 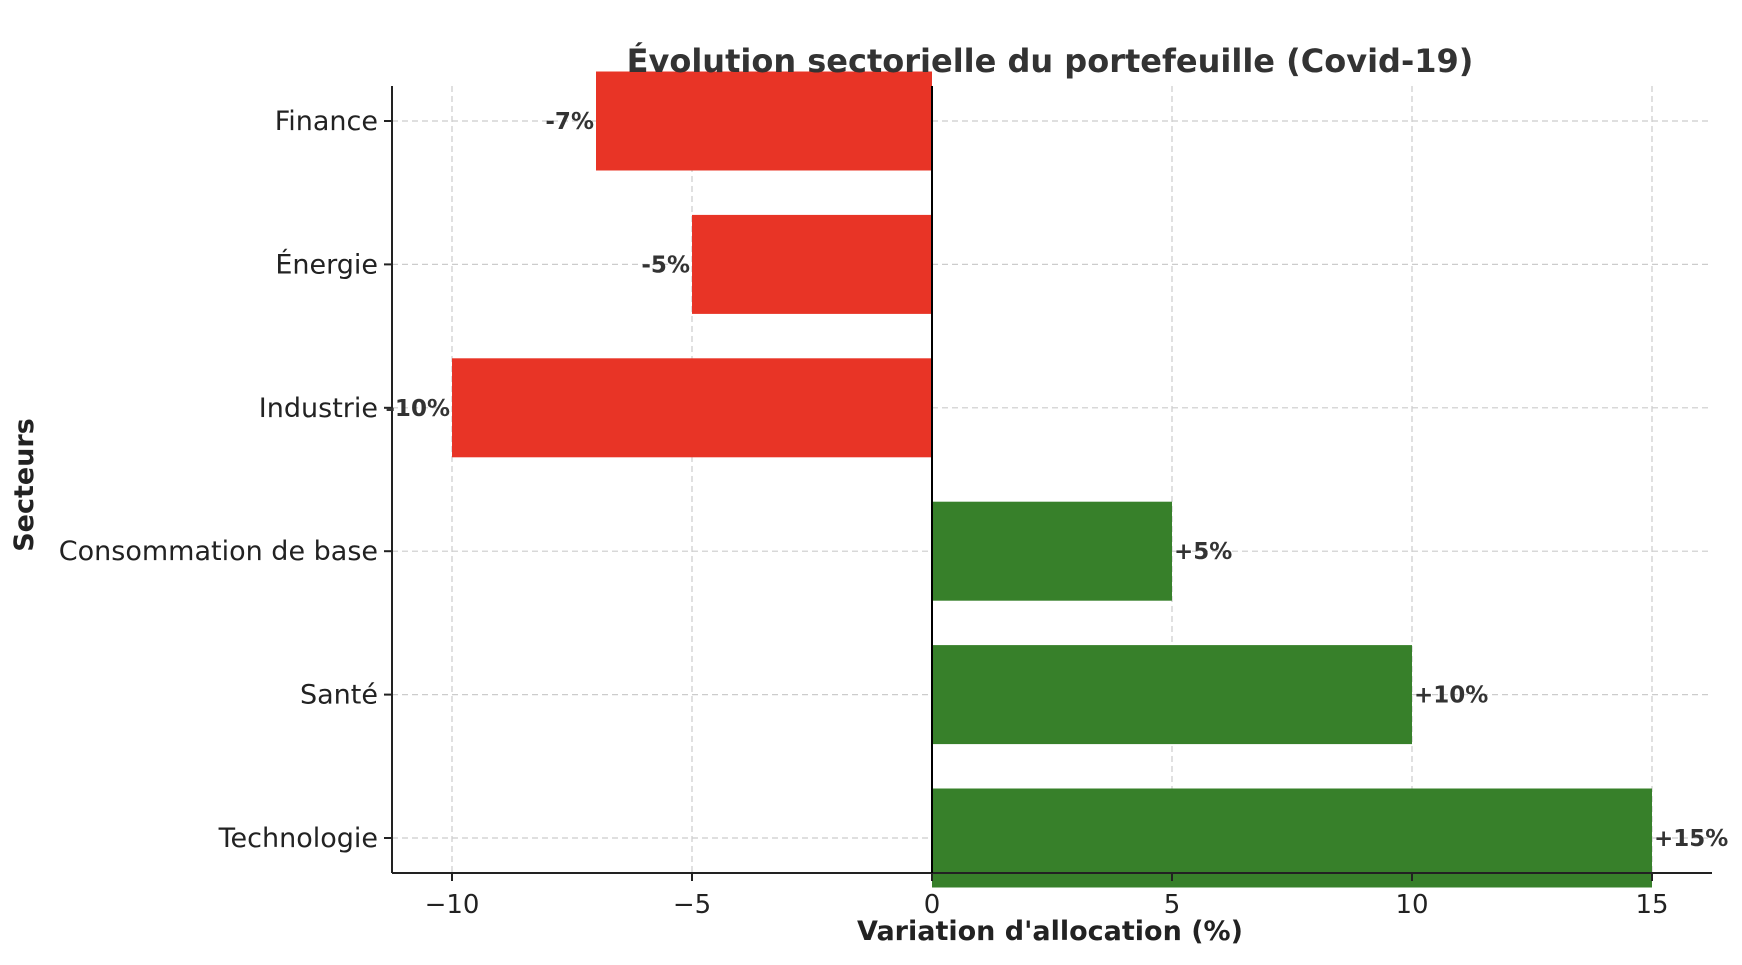 What do you see at coordinates (1050, 931) in the screenshot?
I see `x-axis-label: Variation d'allocation (%)` at bounding box center [1050, 931].